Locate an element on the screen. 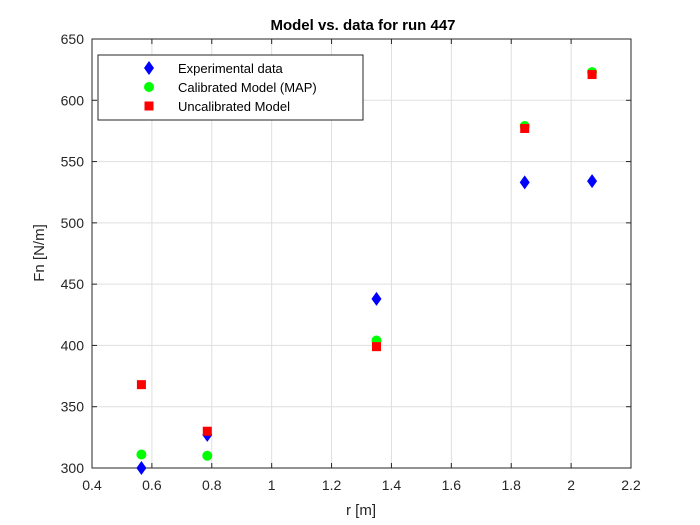  y-tick-label: 500 is located at coordinates (73, 223).